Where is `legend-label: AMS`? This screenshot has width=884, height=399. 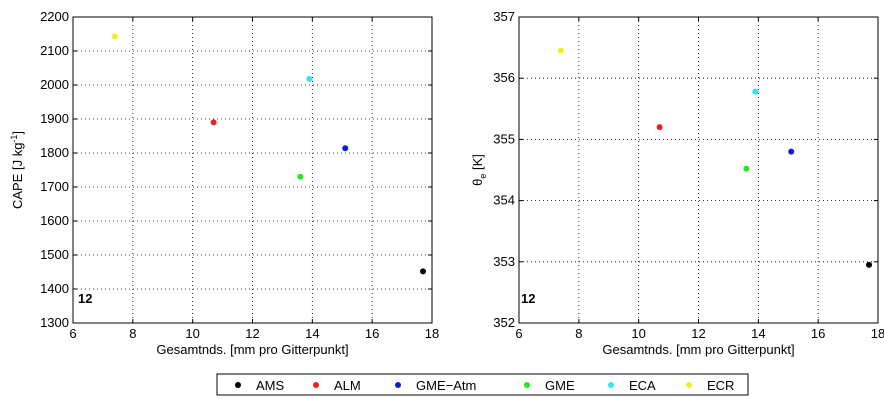 legend-label: AMS is located at coordinates (270, 385).